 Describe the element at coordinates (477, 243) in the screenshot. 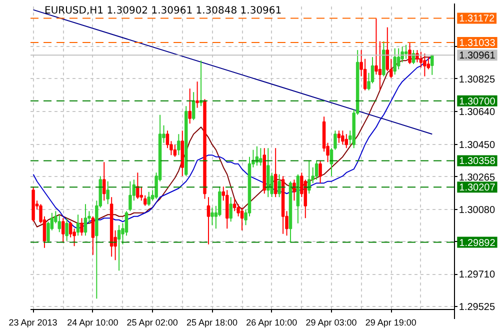

I see `ref-line-label: 1.29892` at that location.